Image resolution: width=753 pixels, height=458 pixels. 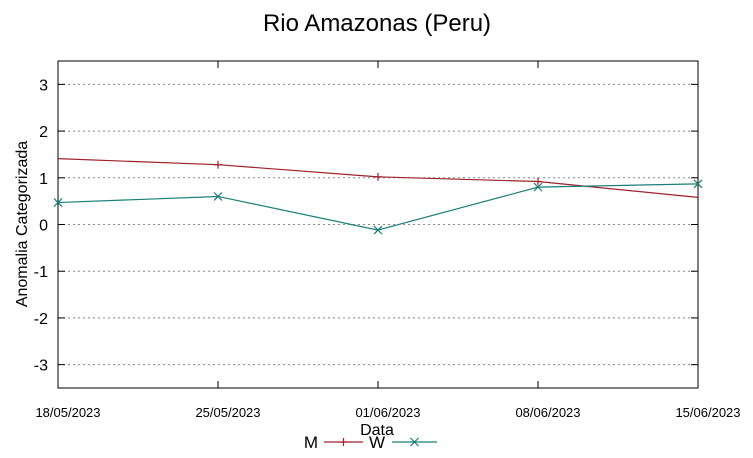 I want to click on x-tick-label: 15/06/2023, so click(x=707, y=412).